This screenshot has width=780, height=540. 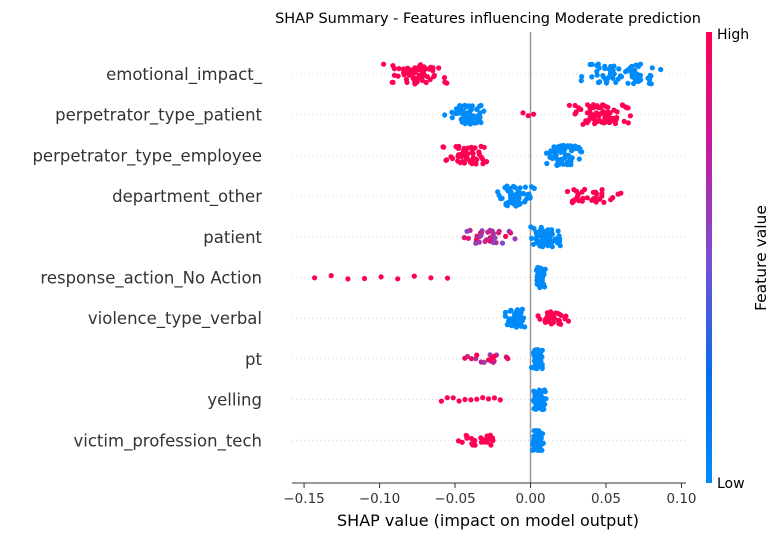 I want to click on feature-label: response_action_No Action, so click(x=151, y=279).